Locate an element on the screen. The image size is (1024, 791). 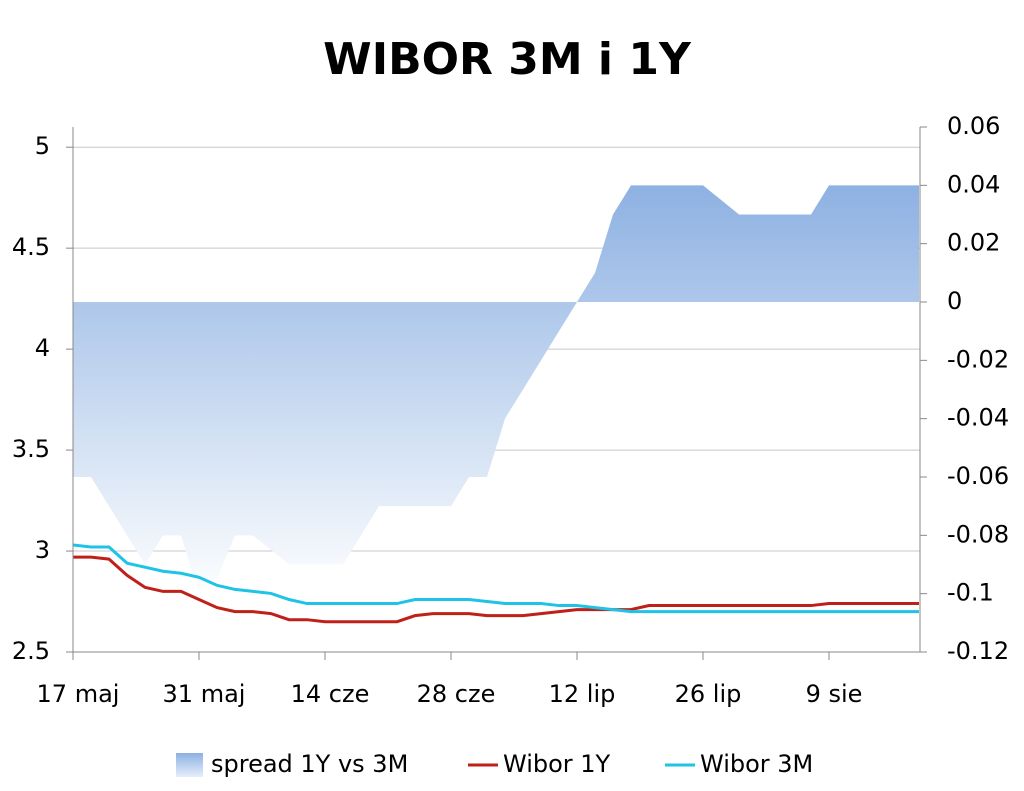
legend-swatch is located at coordinates (189, 765).